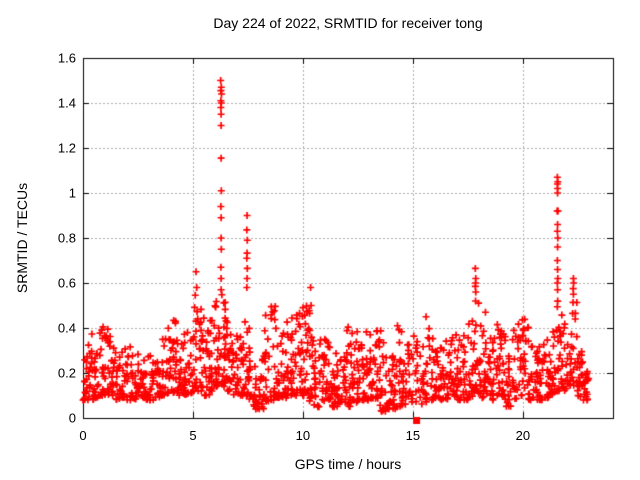 The width and height of the screenshot is (640, 480). What do you see at coordinates (83, 435) in the screenshot?
I see `x-tick-label: 0` at bounding box center [83, 435].